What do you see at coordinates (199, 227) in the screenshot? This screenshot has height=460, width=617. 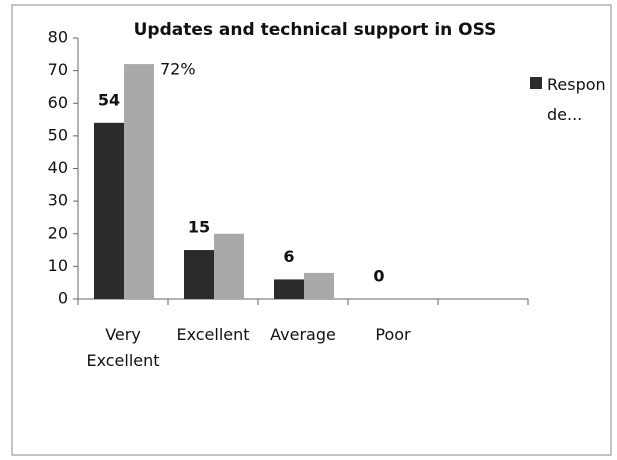 I see `data-label: 15` at bounding box center [199, 227].